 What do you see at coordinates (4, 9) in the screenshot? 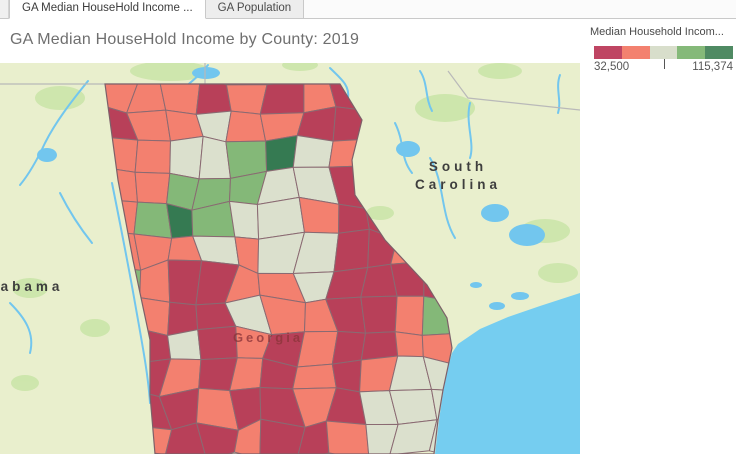
I see `tab-bar-lead` at bounding box center [4, 9].